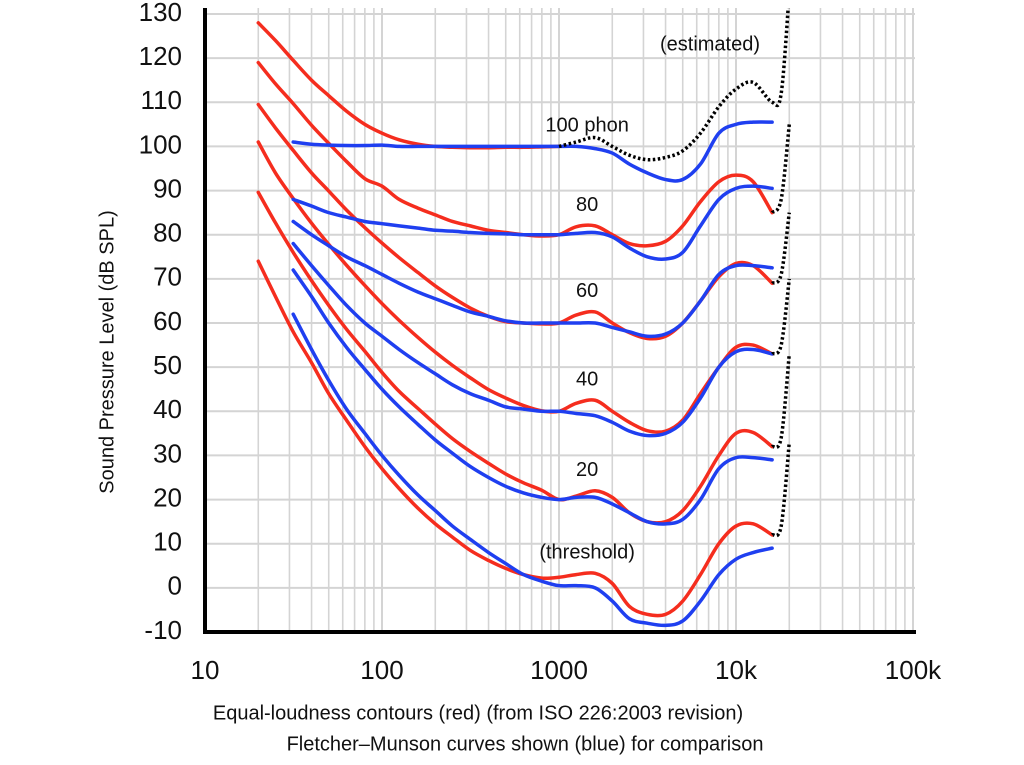  Describe the element at coordinates (167, 233) in the screenshot. I see `y-tick-label: 80` at that location.